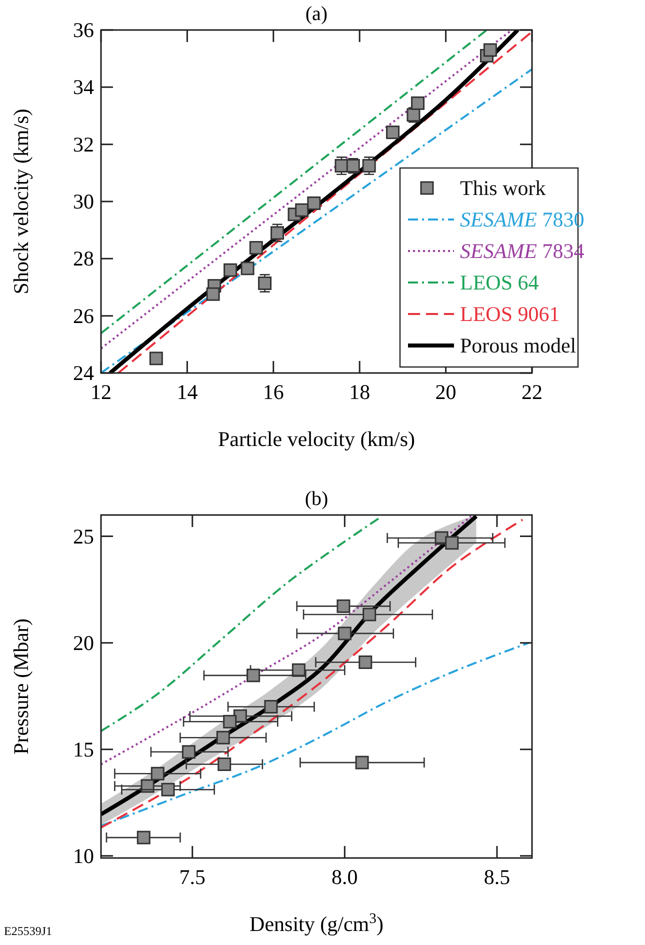 This screenshot has width=645, height=945. What do you see at coordinates (83, 856) in the screenshot?
I see `y-tick-label: 10` at bounding box center [83, 856].